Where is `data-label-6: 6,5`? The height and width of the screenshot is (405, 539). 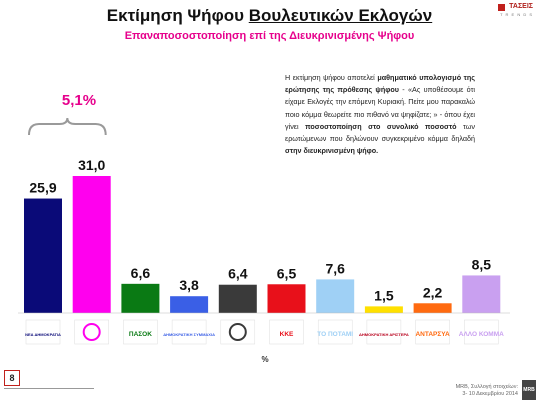 data-label-6: 6,5 is located at coordinates (287, 273).